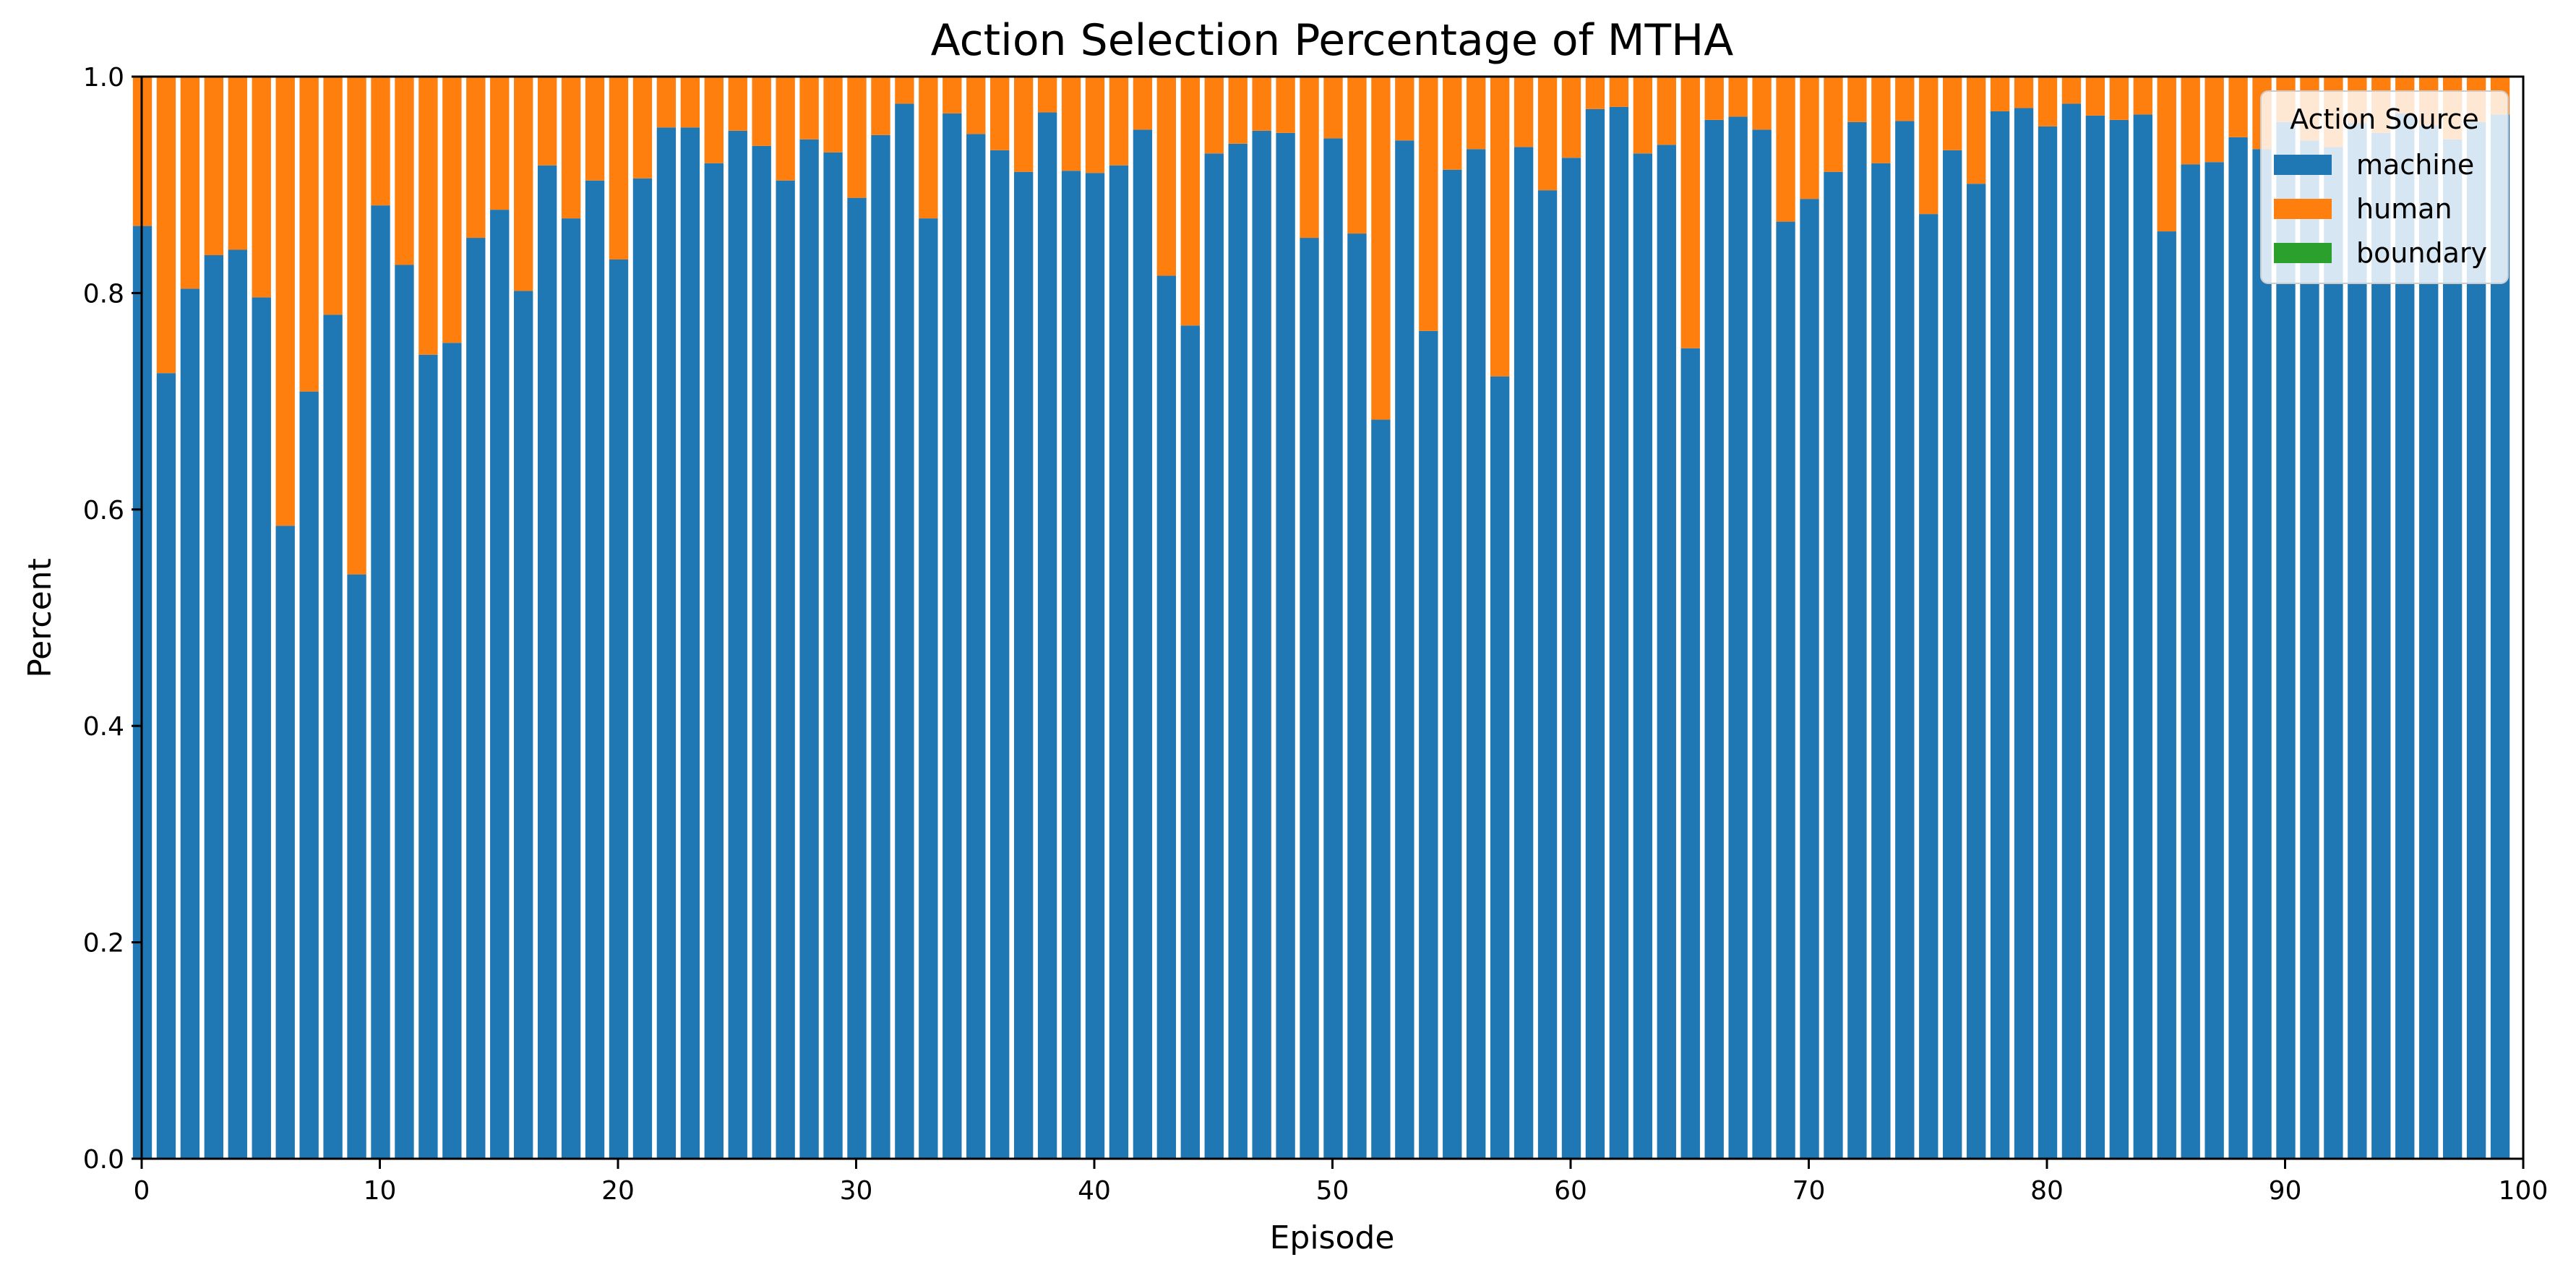 Image resolution: width=2576 pixels, height=1278 pixels. I want to click on chart-title: Action Selection Percentage of MTHA, so click(1333, 40).